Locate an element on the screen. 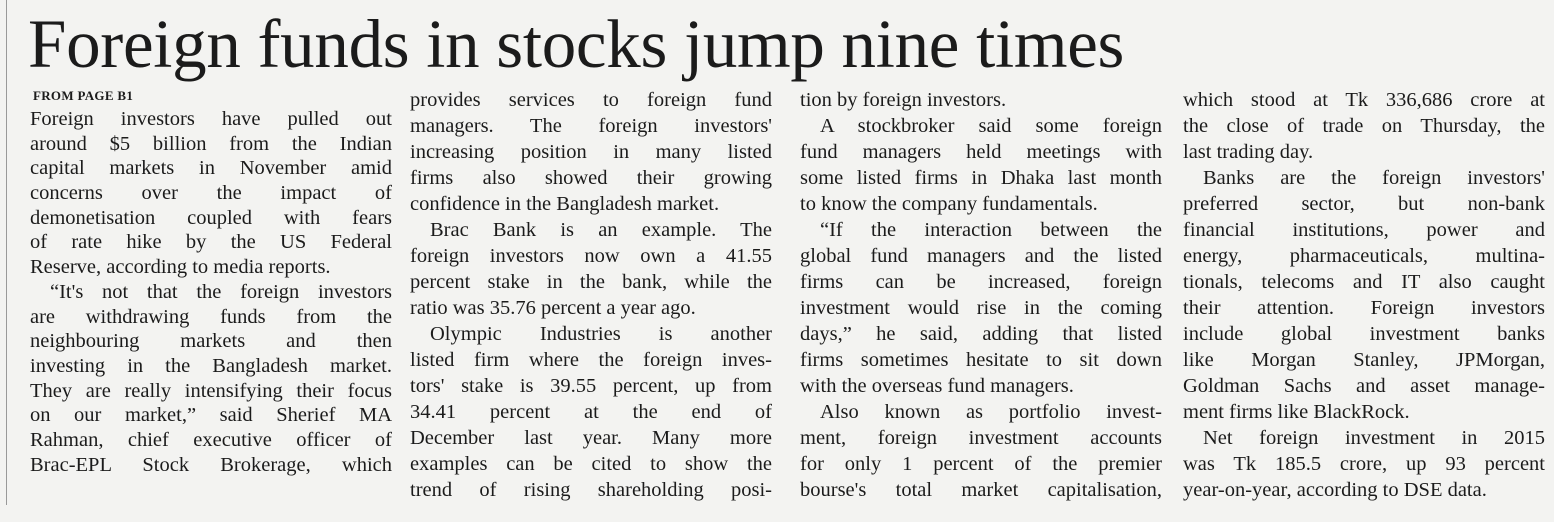 The width and height of the screenshot is (1554, 522). column-rule is located at coordinates (6, 252).